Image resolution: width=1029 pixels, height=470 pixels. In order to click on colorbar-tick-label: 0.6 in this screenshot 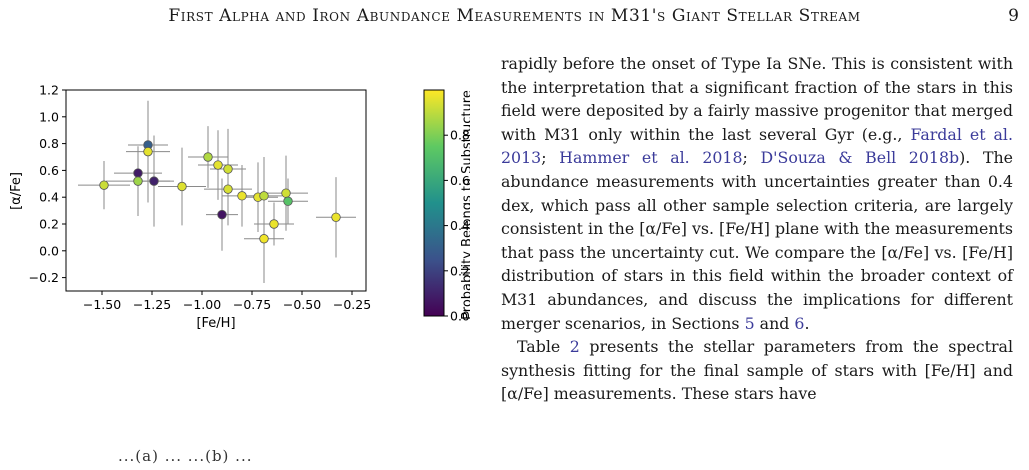, I will do `click(460, 180)`.